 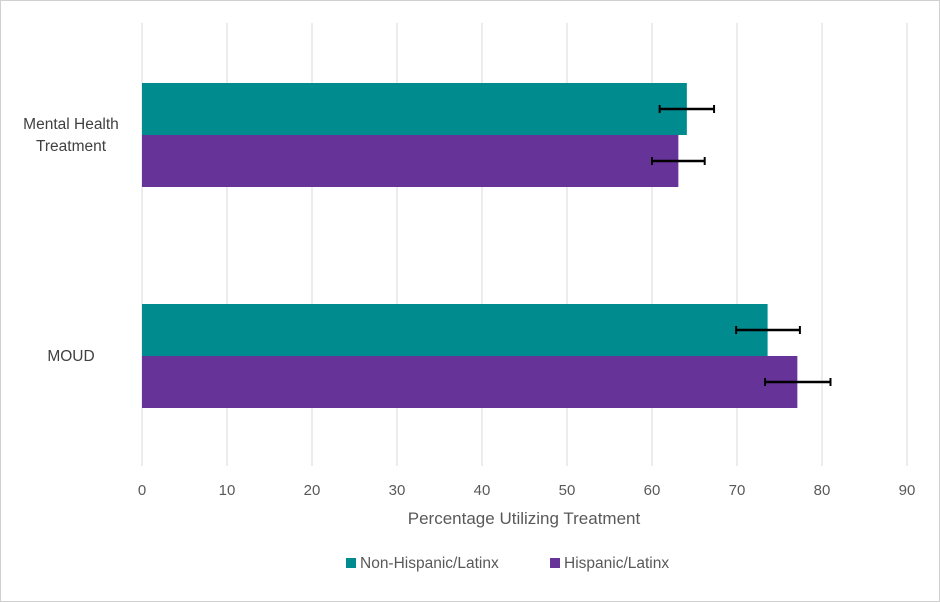 I want to click on x-tick-label: 40, so click(x=482, y=490).